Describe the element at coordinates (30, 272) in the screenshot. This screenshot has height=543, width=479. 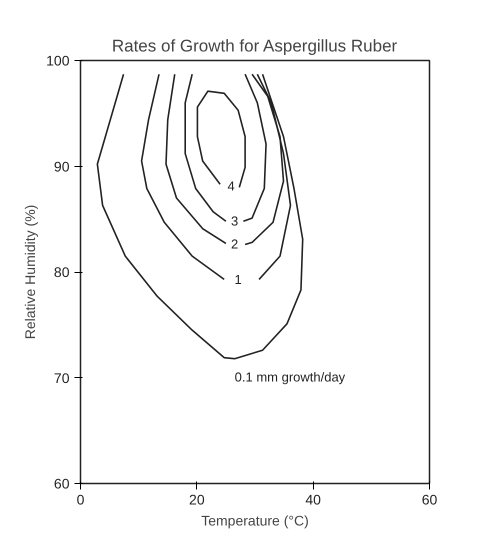
I see `y-axis-title: Relative Humidity (%)` at that location.